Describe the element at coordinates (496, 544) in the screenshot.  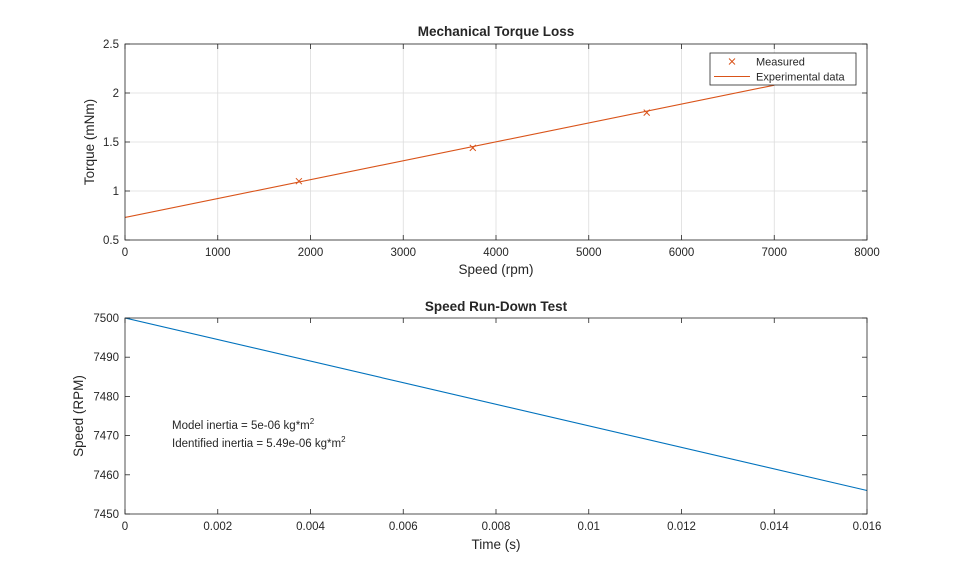
I see `rundown-x-axis-label: Time (s)` at that location.